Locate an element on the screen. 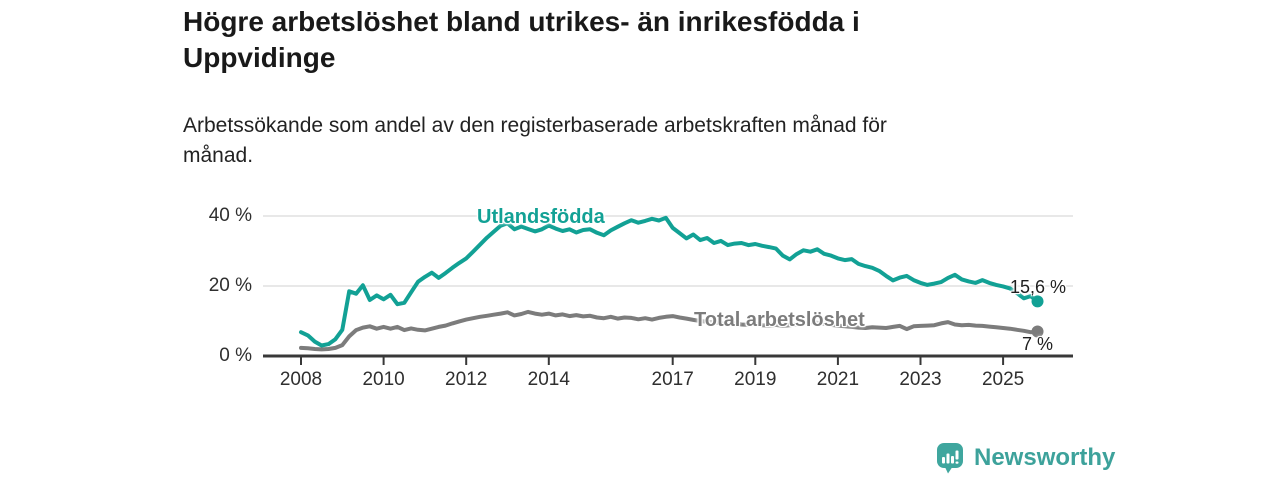 The image size is (1280, 480). series-label-utlandsfodda: Utlandsfödda is located at coordinates (541, 217).